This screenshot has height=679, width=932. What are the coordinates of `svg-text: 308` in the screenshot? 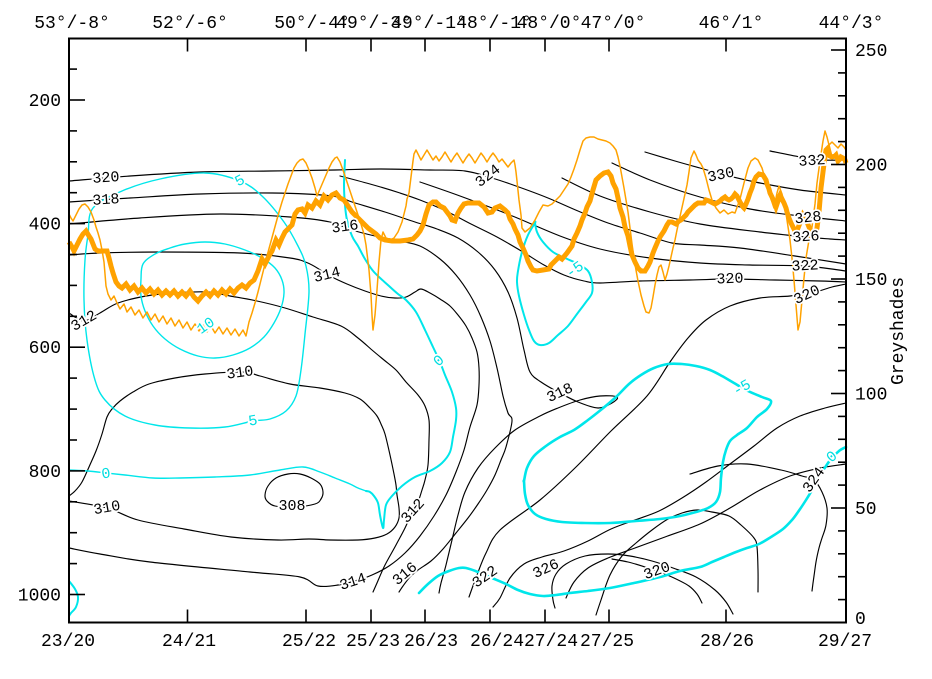 It's located at (291, 506).